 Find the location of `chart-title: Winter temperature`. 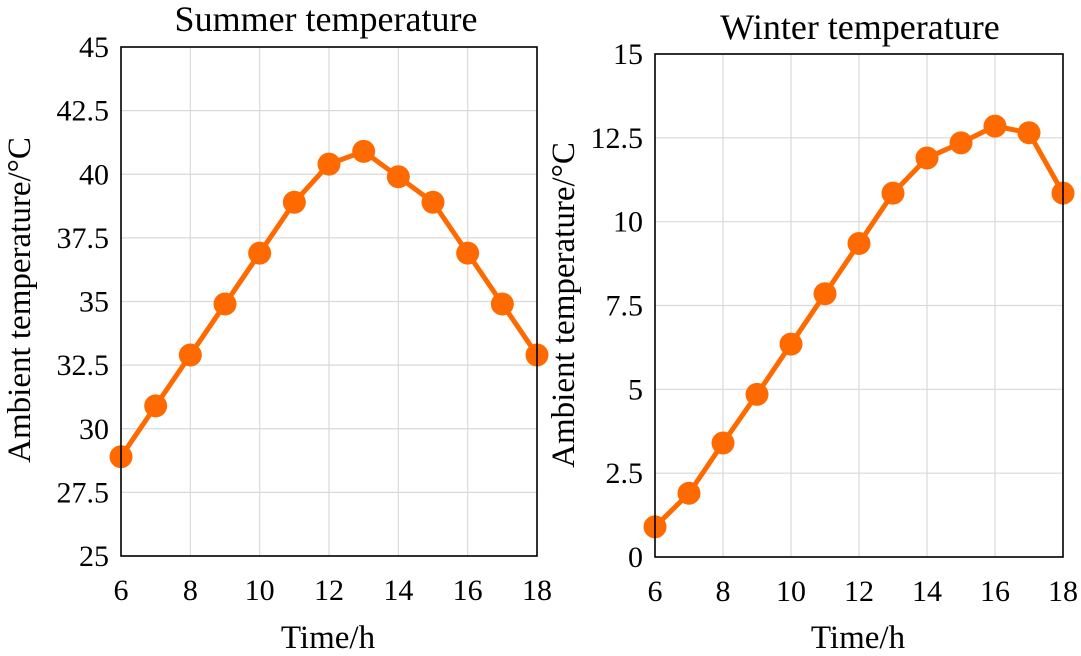

chart-title: Winter temperature is located at coordinates (859, 27).